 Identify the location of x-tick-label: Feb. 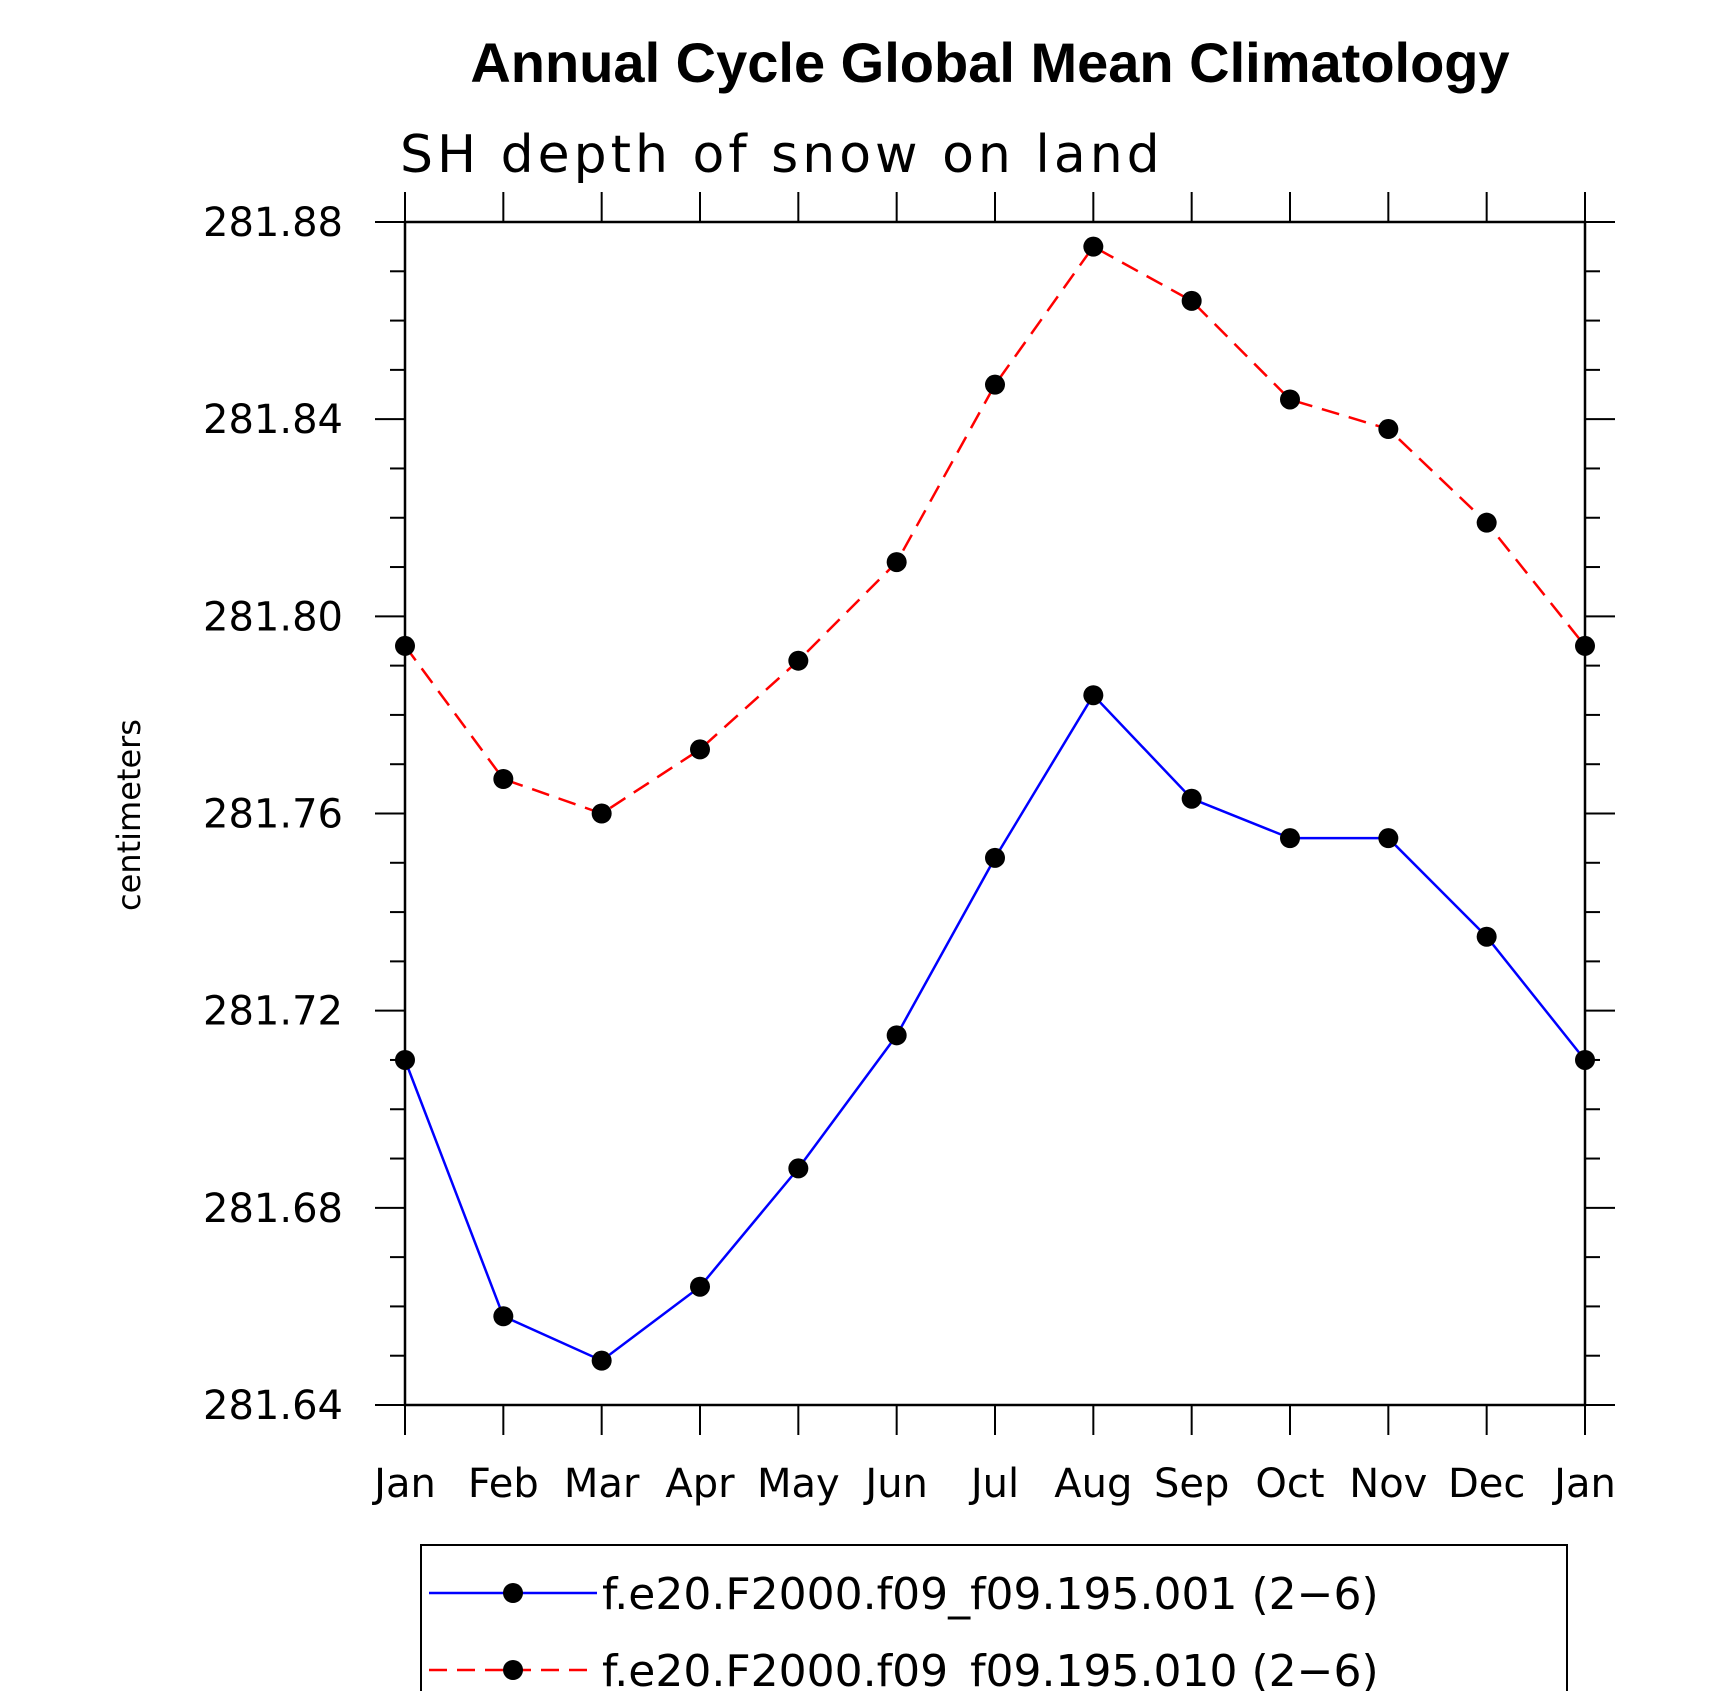
(503, 1484).